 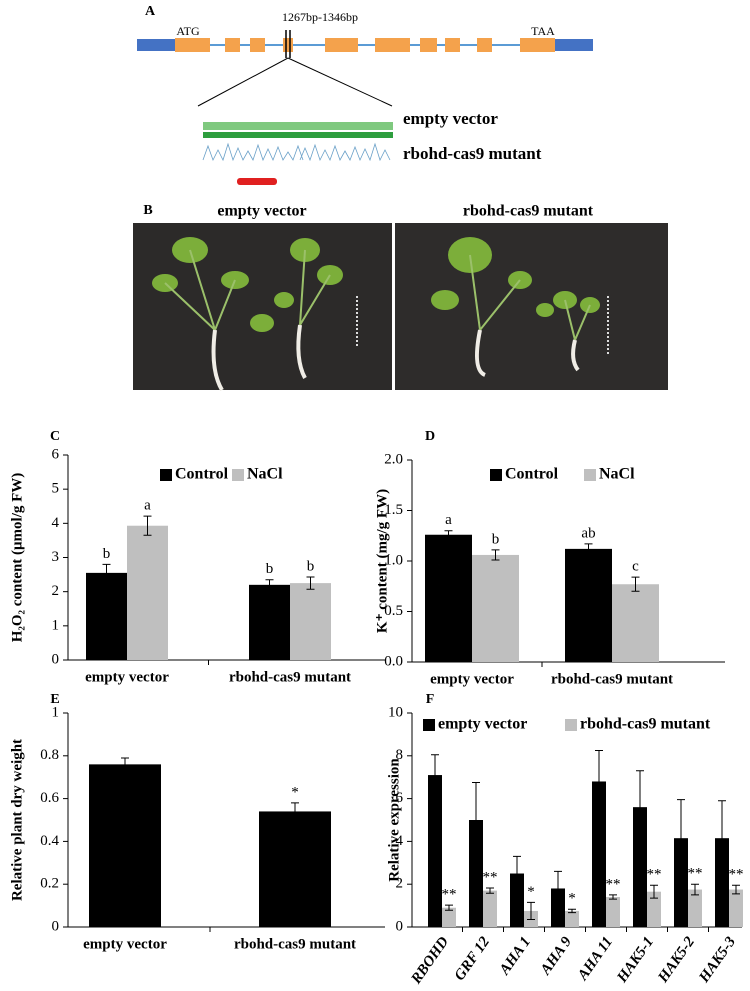 I want to click on y-tick-label: 0.4, so click(x=49, y=841).